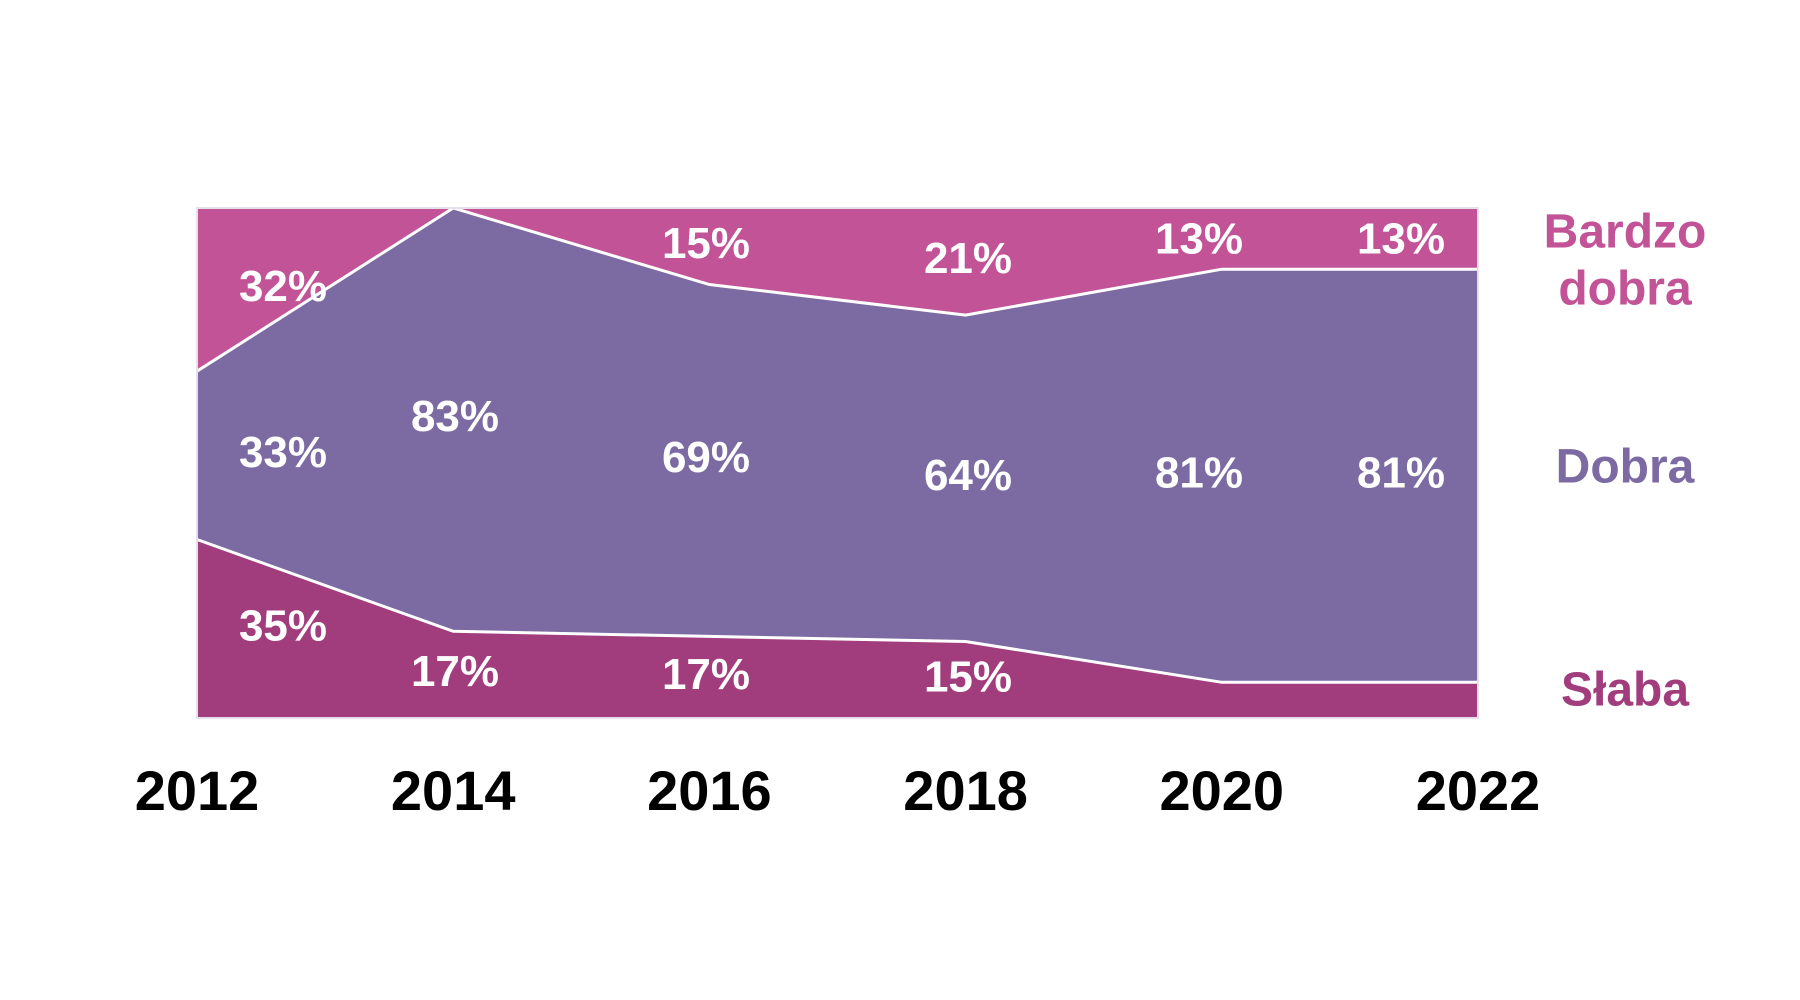 The width and height of the screenshot is (1800, 1000). What do you see at coordinates (1199, 239) in the screenshot?
I see `data-label-bardzo-dobra-2020: 13%` at bounding box center [1199, 239].